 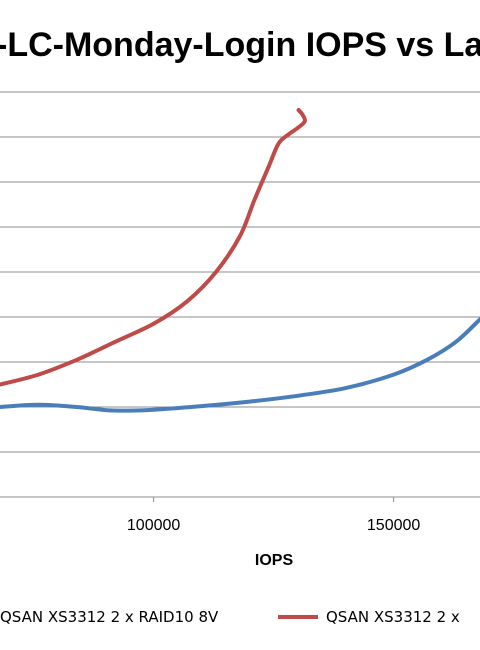 What do you see at coordinates (109, 617) in the screenshot?
I see `legend-label-1: QSAN XS3312 2 x RAID10 8V` at bounding box center [109, 617].